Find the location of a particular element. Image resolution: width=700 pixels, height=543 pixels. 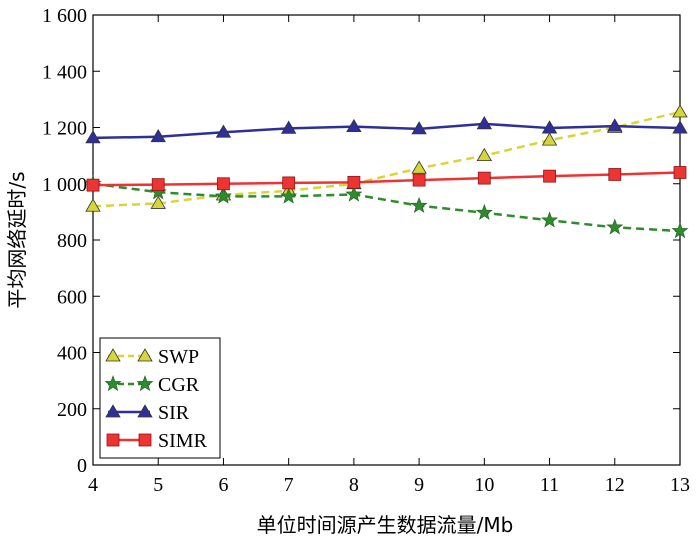

series-line-sir is located at coordinates (386, 131).